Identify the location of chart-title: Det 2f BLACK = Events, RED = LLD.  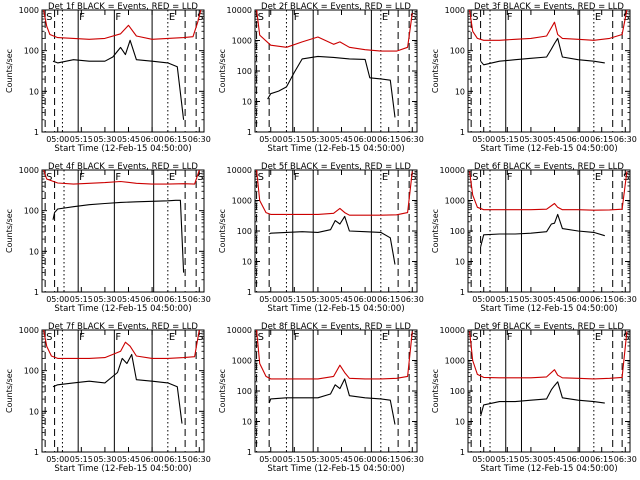
(336, 7).